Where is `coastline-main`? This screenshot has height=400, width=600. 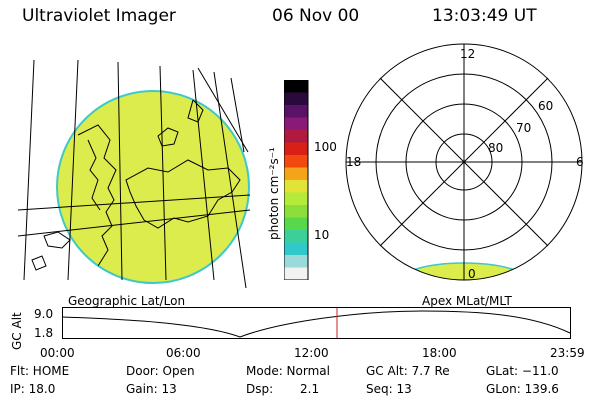
coastline-main is located at coordinates (183, 194).